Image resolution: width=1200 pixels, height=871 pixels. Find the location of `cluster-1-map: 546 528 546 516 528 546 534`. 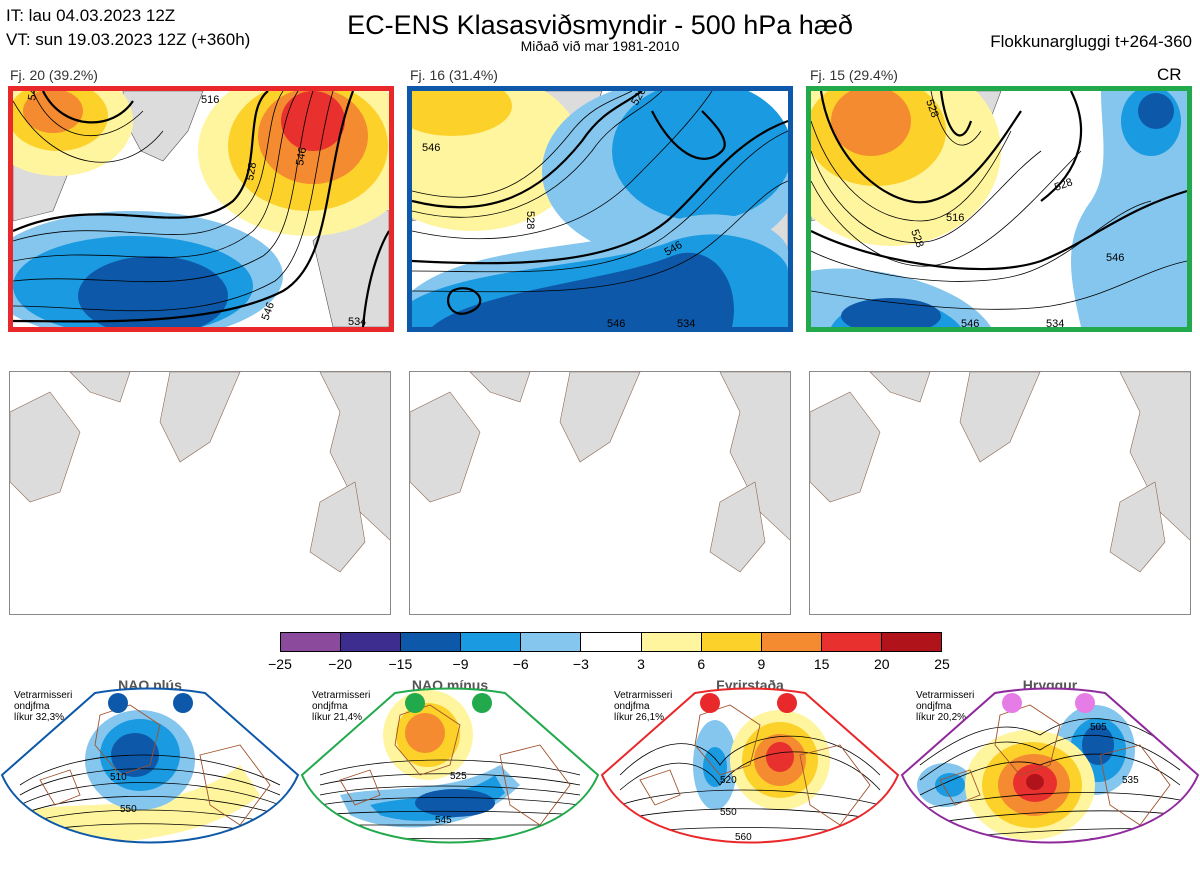

cluster-1-map: 546 528 546 516 528 546 534 is located at coordinates (201, 209).